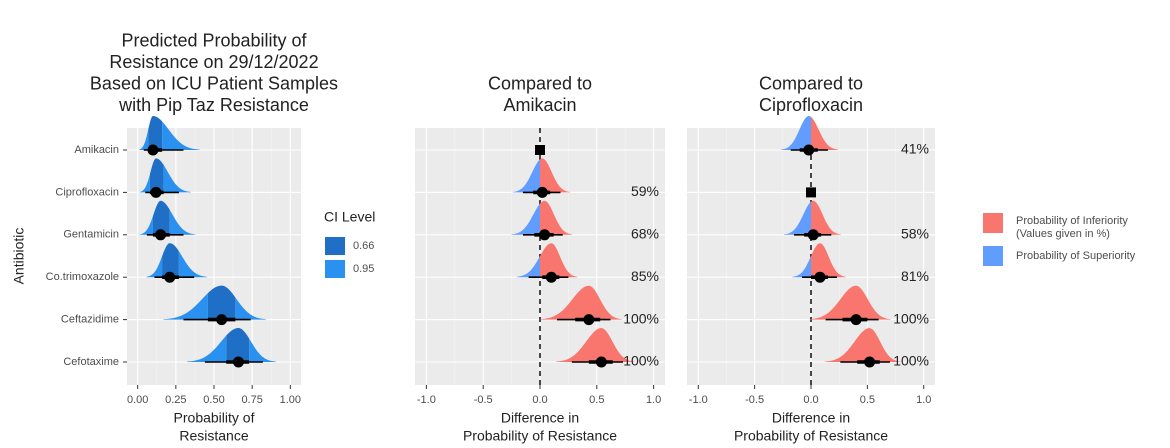  I want to click on y-tick-label: Amikacin, so click(96, 150).